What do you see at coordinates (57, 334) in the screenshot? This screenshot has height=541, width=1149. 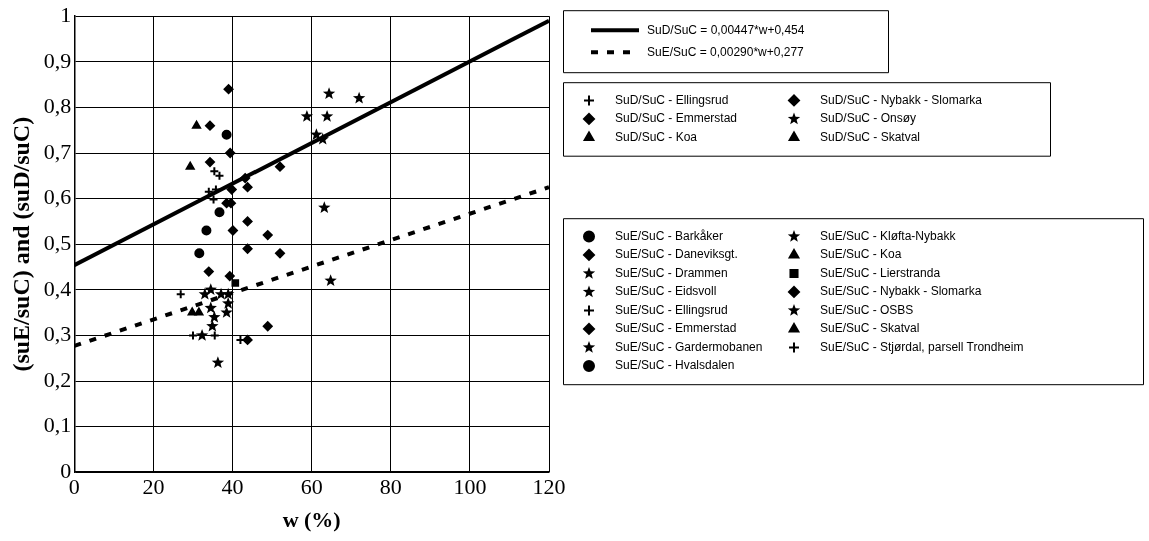 I see `y-tick-label: 0,3` at bounding box center [57, 334].